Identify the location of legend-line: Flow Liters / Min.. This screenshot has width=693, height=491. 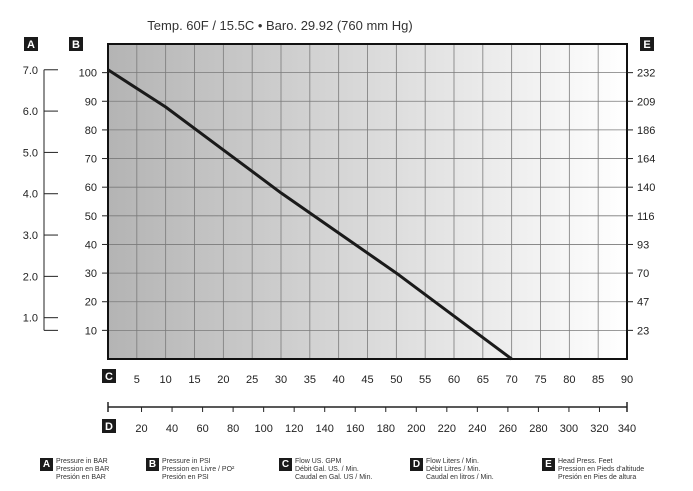
(452, 461).